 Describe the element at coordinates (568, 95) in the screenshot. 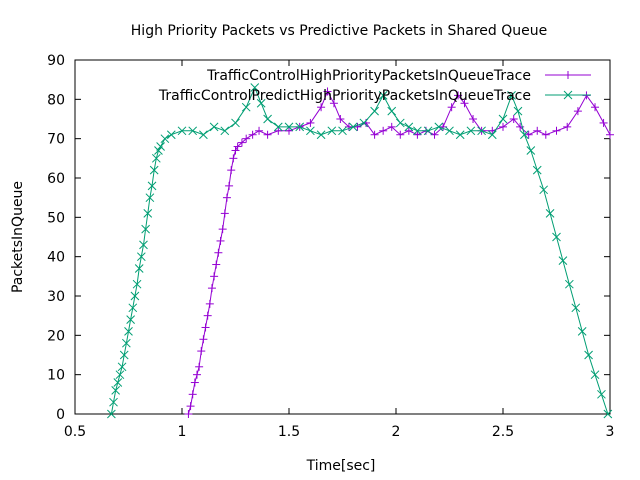

I see `legend-marker` at that location.